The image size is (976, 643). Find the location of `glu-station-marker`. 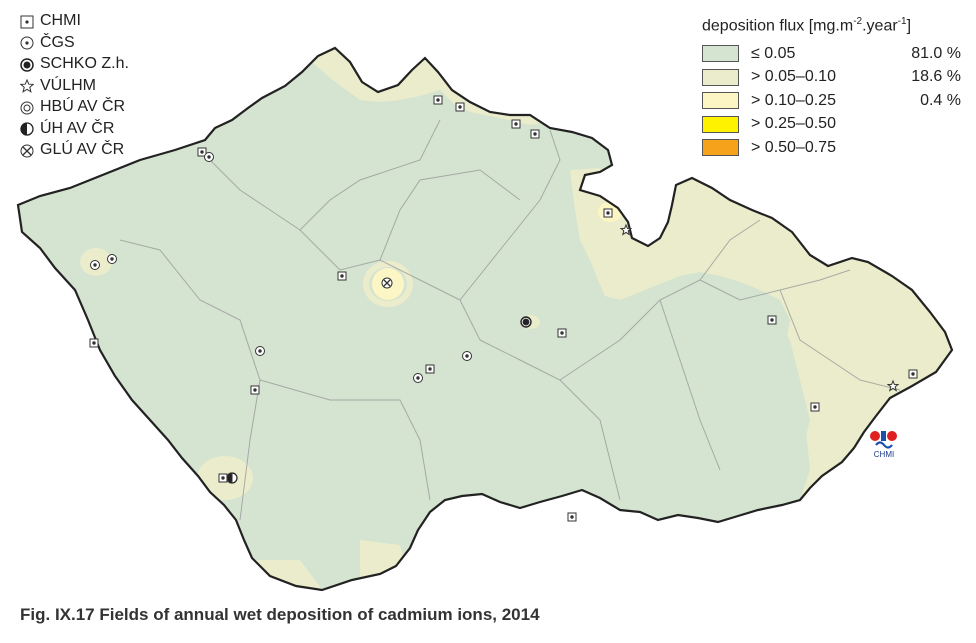

glu-station-marker is located at coordinates (387, 283).